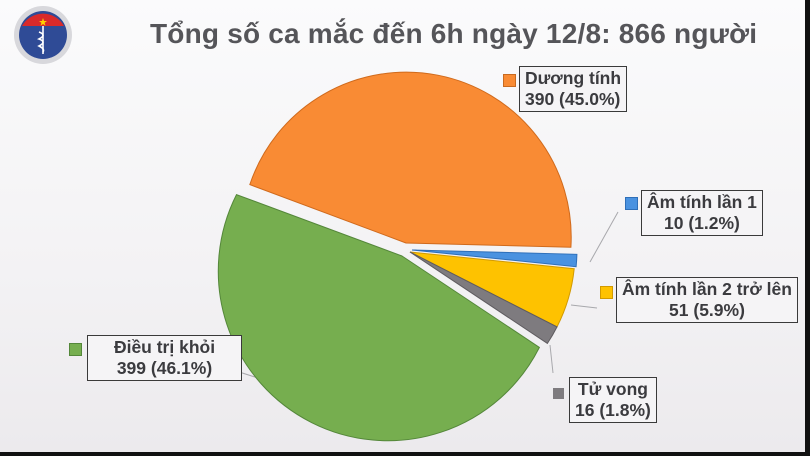 This screenshot has height=456, width=810. I want to click on label-duong-tinh: Dương tính 390 (45.0%), so click(573, 89).